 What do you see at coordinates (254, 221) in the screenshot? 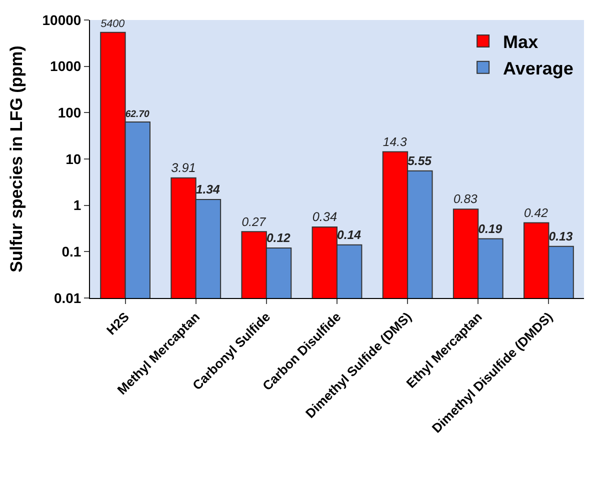
I see `data-label: 0.27` at bounding box center [254, 221].